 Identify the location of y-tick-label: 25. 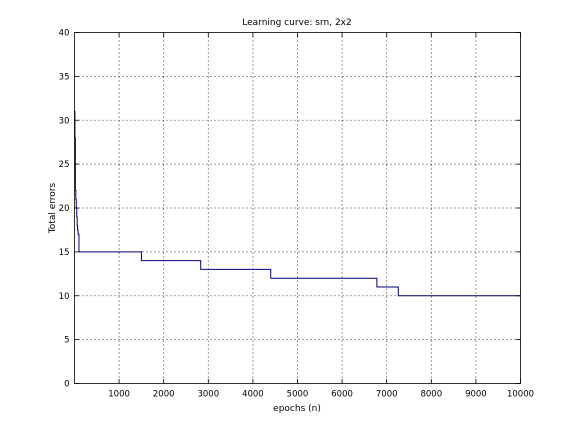
(64, 165).